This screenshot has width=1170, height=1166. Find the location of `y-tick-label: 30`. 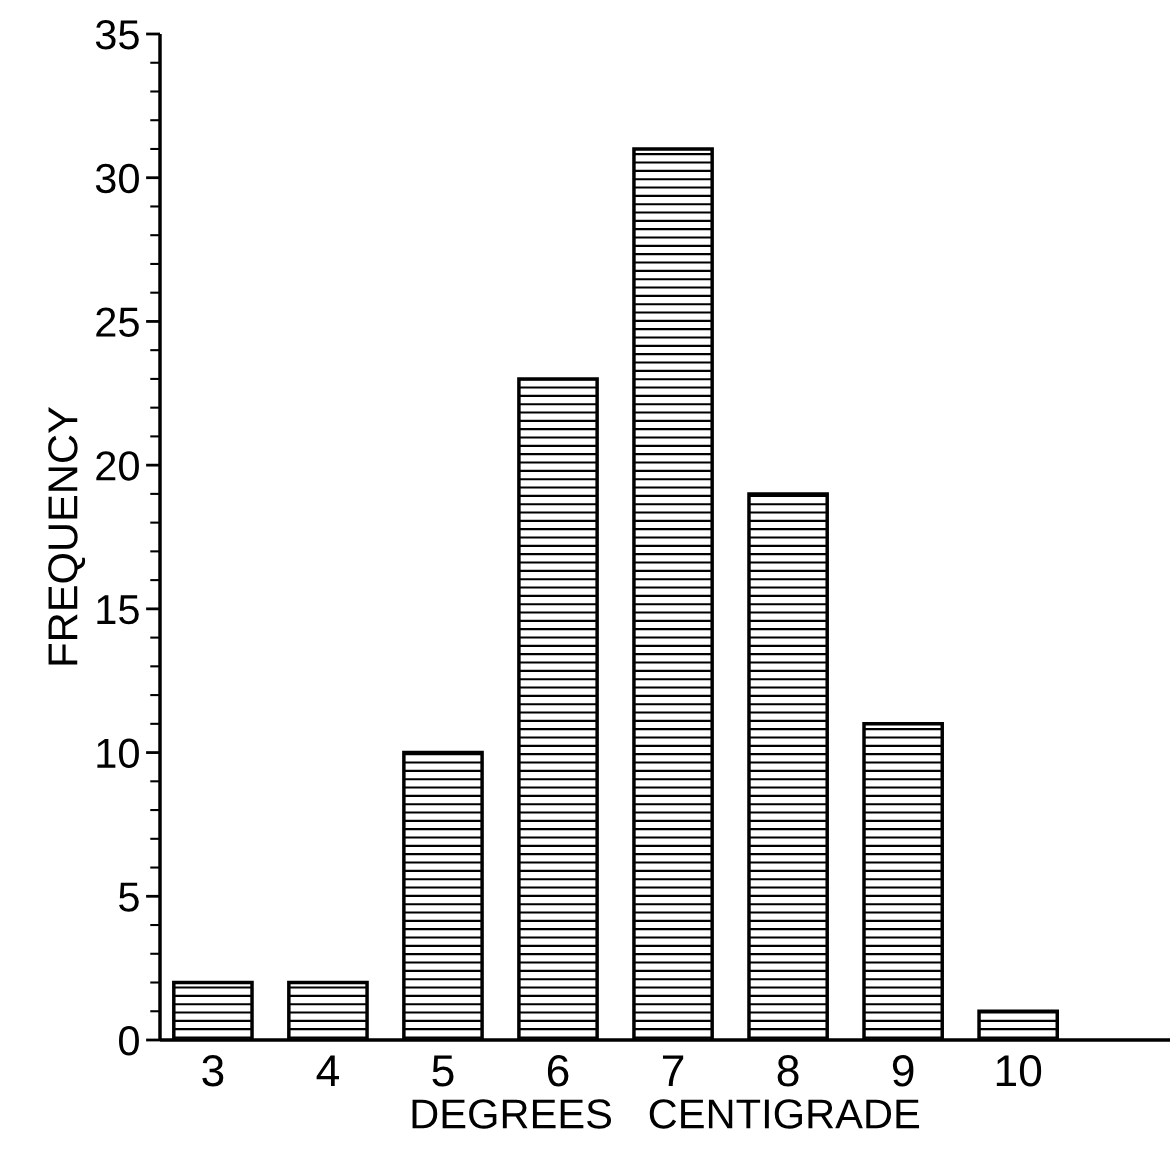

y-tick-label: 30 is located at coordinates (117, 178).